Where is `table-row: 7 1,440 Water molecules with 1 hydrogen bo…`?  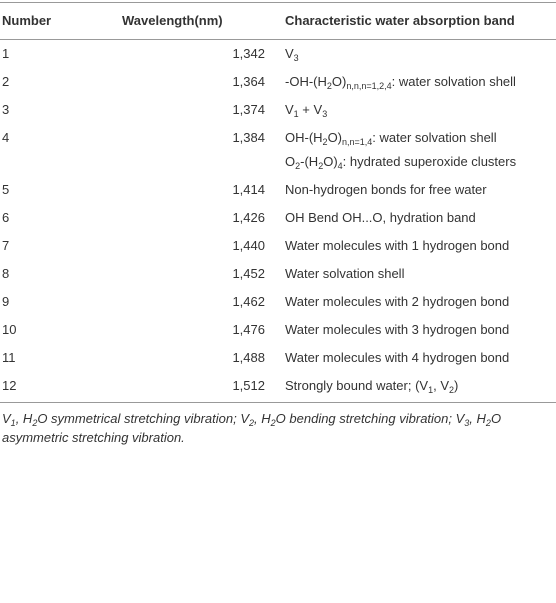 table-row: 7 1,440 Water molecules with 1 hydrogen bo… is located at coordinates (278, 246).